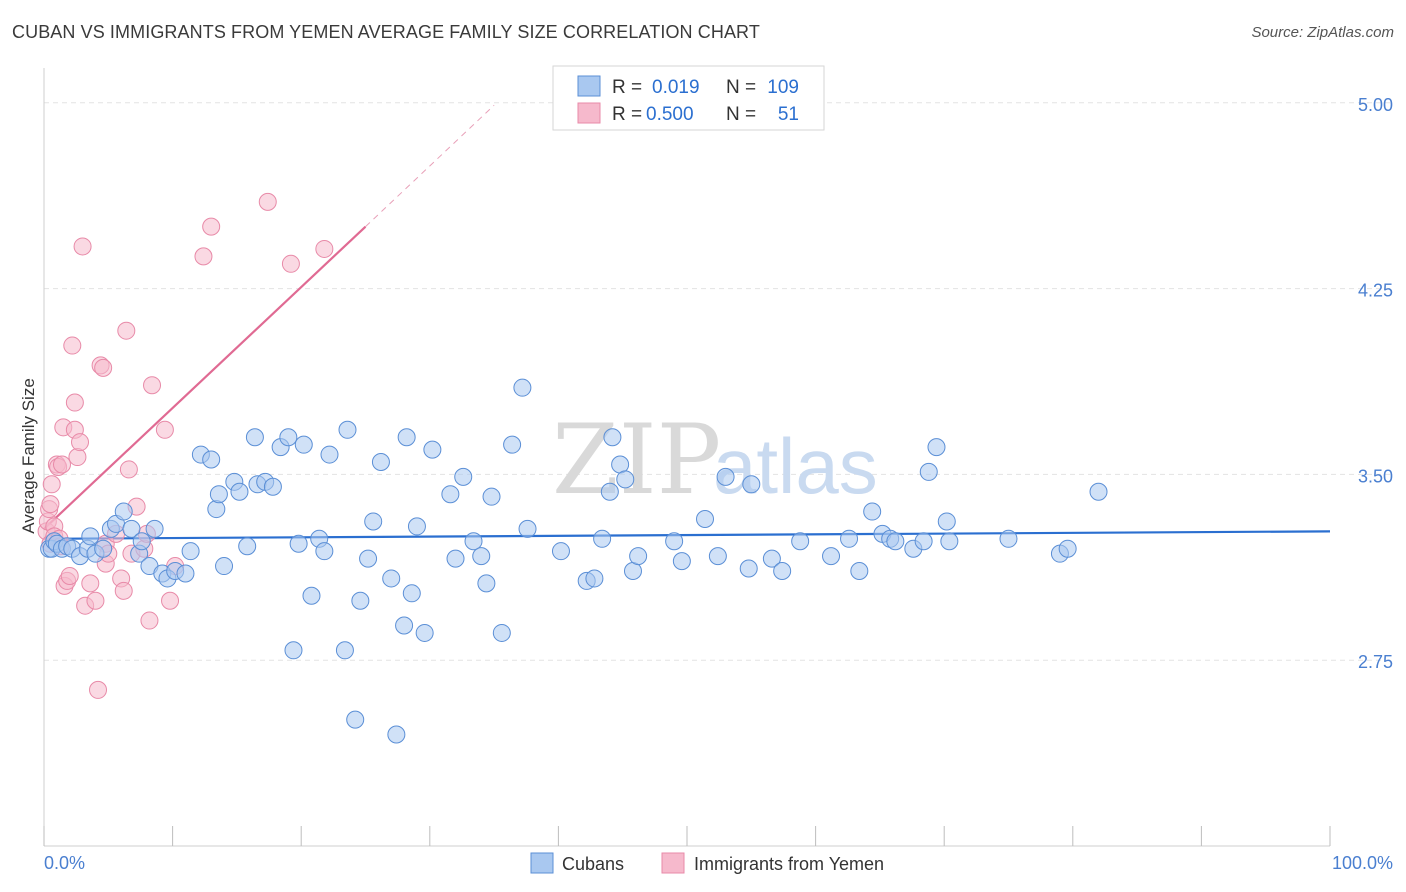 The image size is (1406, 892). I want to click on x-tick-label-min: 0.0%, so click(64, 863).